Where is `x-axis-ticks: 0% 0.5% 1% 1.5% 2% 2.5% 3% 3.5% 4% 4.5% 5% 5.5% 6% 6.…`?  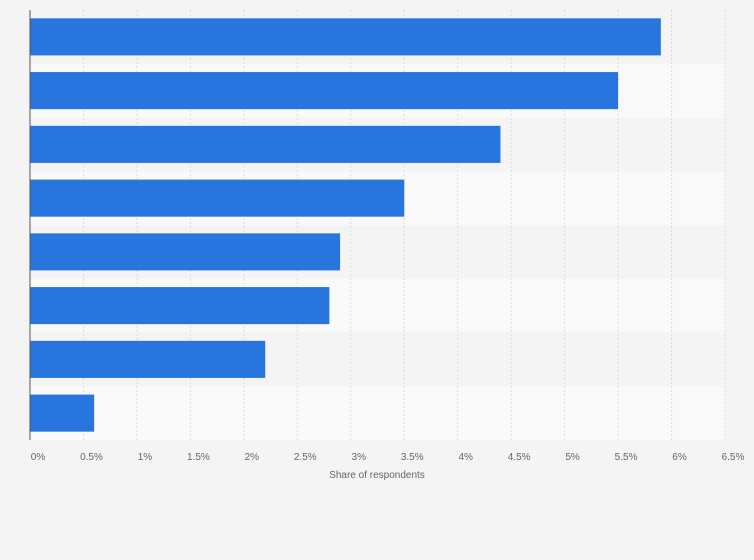 x-axis-ticks: 0% 0.5% 1% 1.5% 2% 2.5% 3% 3.5% 4% 4.5% 5% 5.5% 6% 6.… is located at coordinates (388, 457).